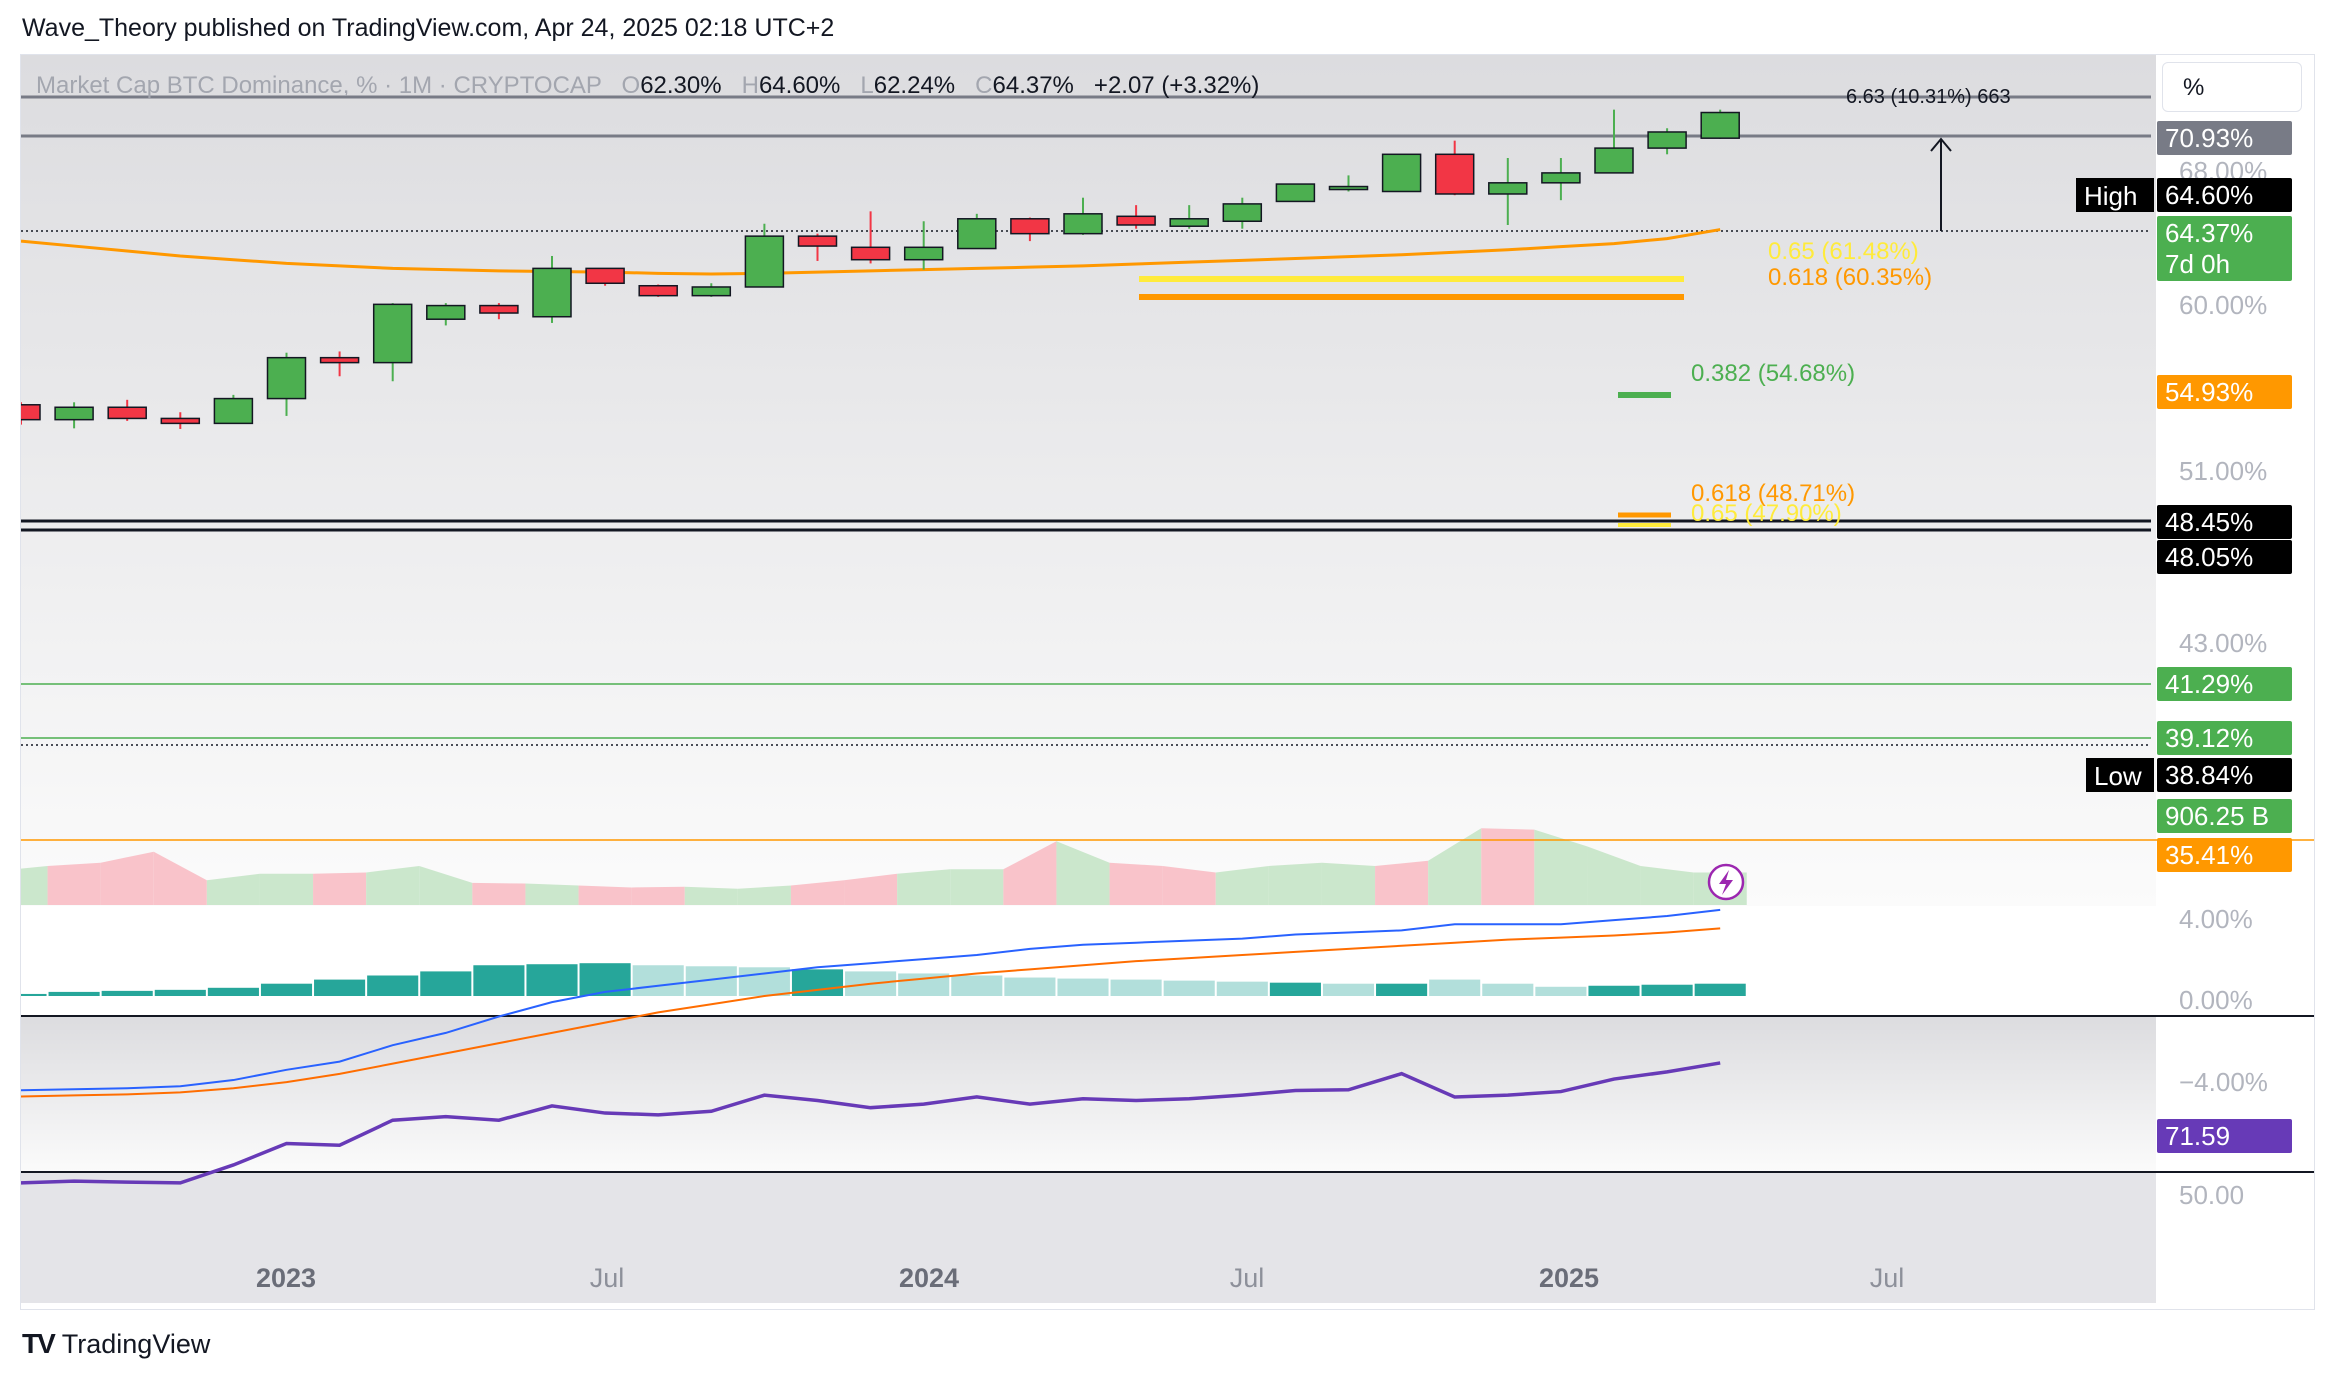 This screenshot has height=1378, width=2332. I want to click on scale-mode-button: %, so click(2232, 87).